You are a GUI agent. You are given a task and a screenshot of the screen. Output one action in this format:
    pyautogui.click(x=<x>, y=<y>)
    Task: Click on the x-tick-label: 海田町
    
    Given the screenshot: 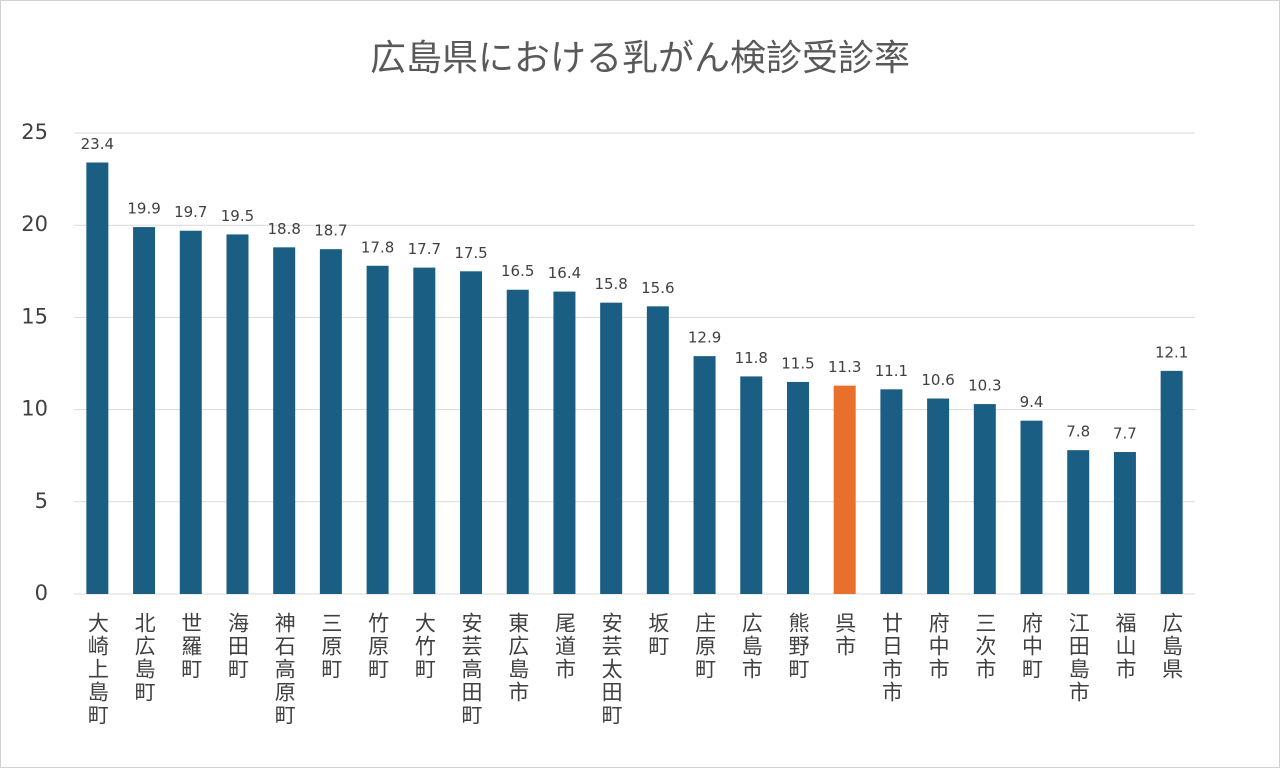 What is the action you would take?
    pyautogui.click(x=237, y=646)
    